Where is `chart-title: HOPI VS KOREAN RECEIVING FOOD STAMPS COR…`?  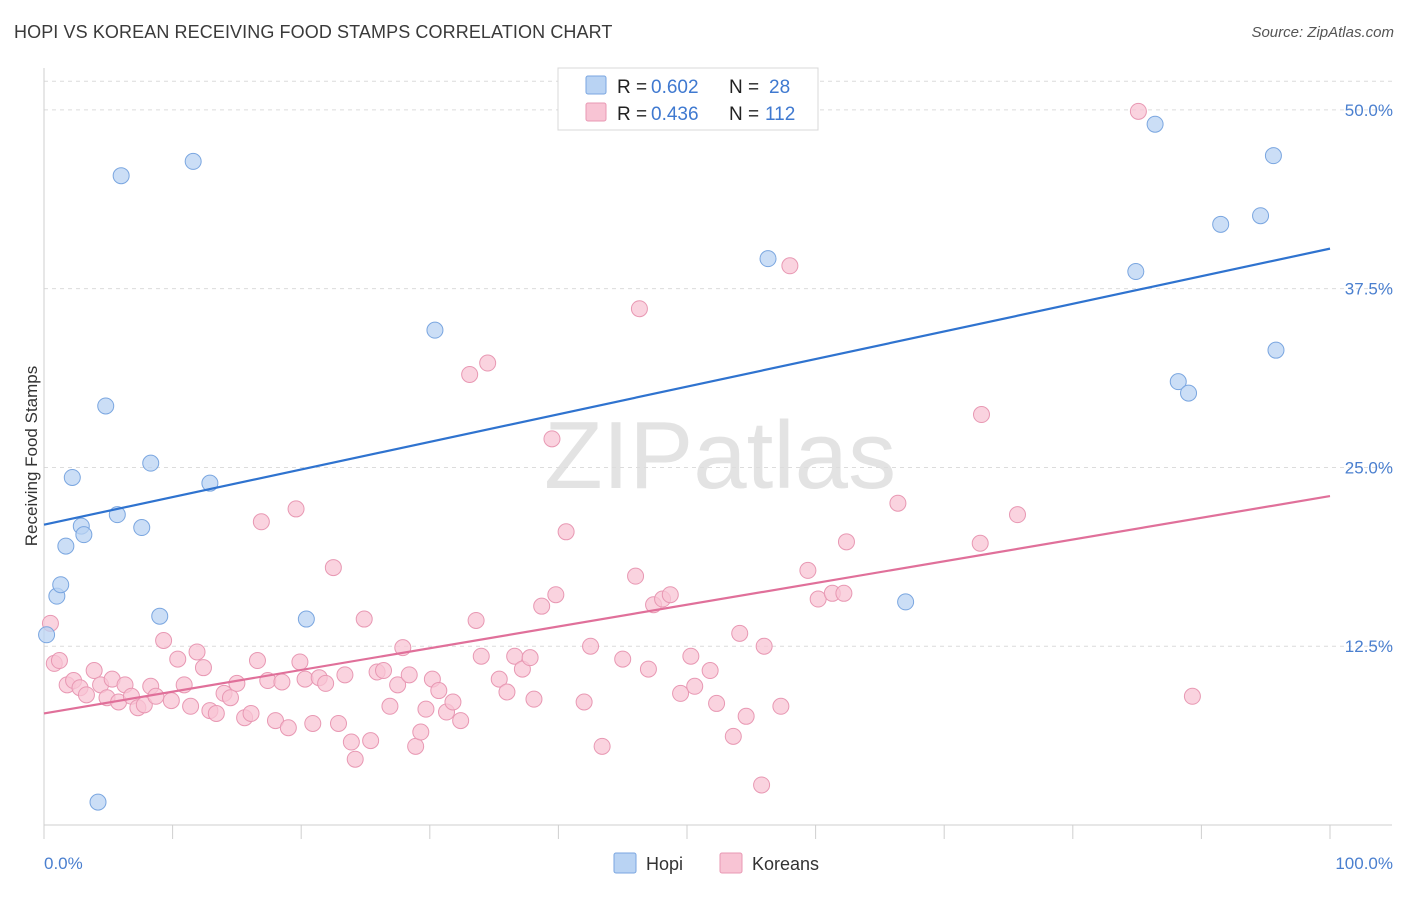 chart-title: HOPI VS KOREAN RECEIVING FOOD STAMPS COR… is located at coordinates (313, 32).